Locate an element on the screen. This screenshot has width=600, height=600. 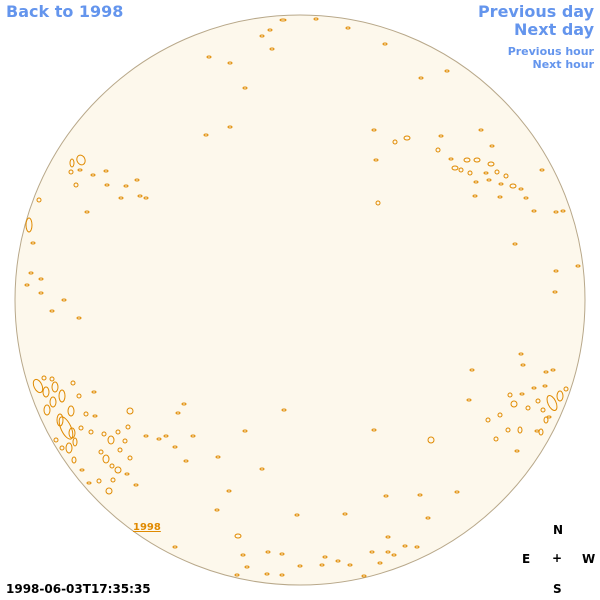
next-hour-link: Next hour is located at coordinates (563, 64).